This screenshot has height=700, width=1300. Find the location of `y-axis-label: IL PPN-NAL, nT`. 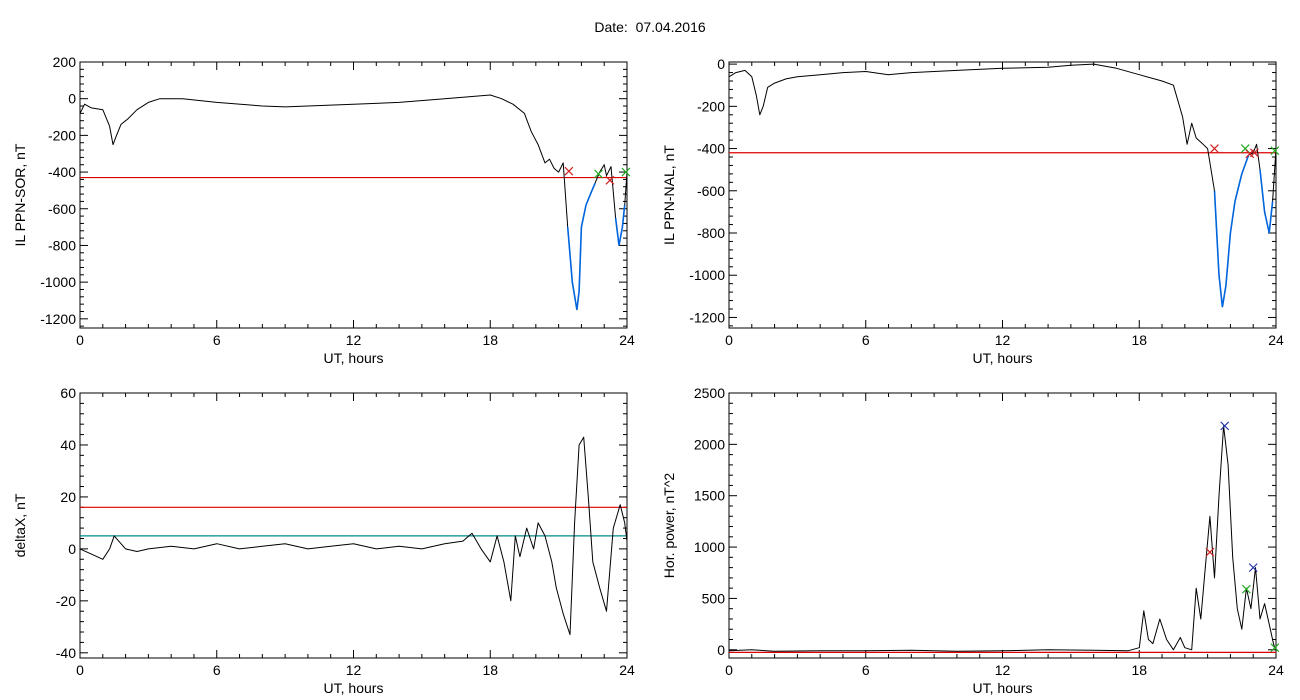

y-axis-label: IL PPN-NAL, nT is located at coordinates (669, 195).